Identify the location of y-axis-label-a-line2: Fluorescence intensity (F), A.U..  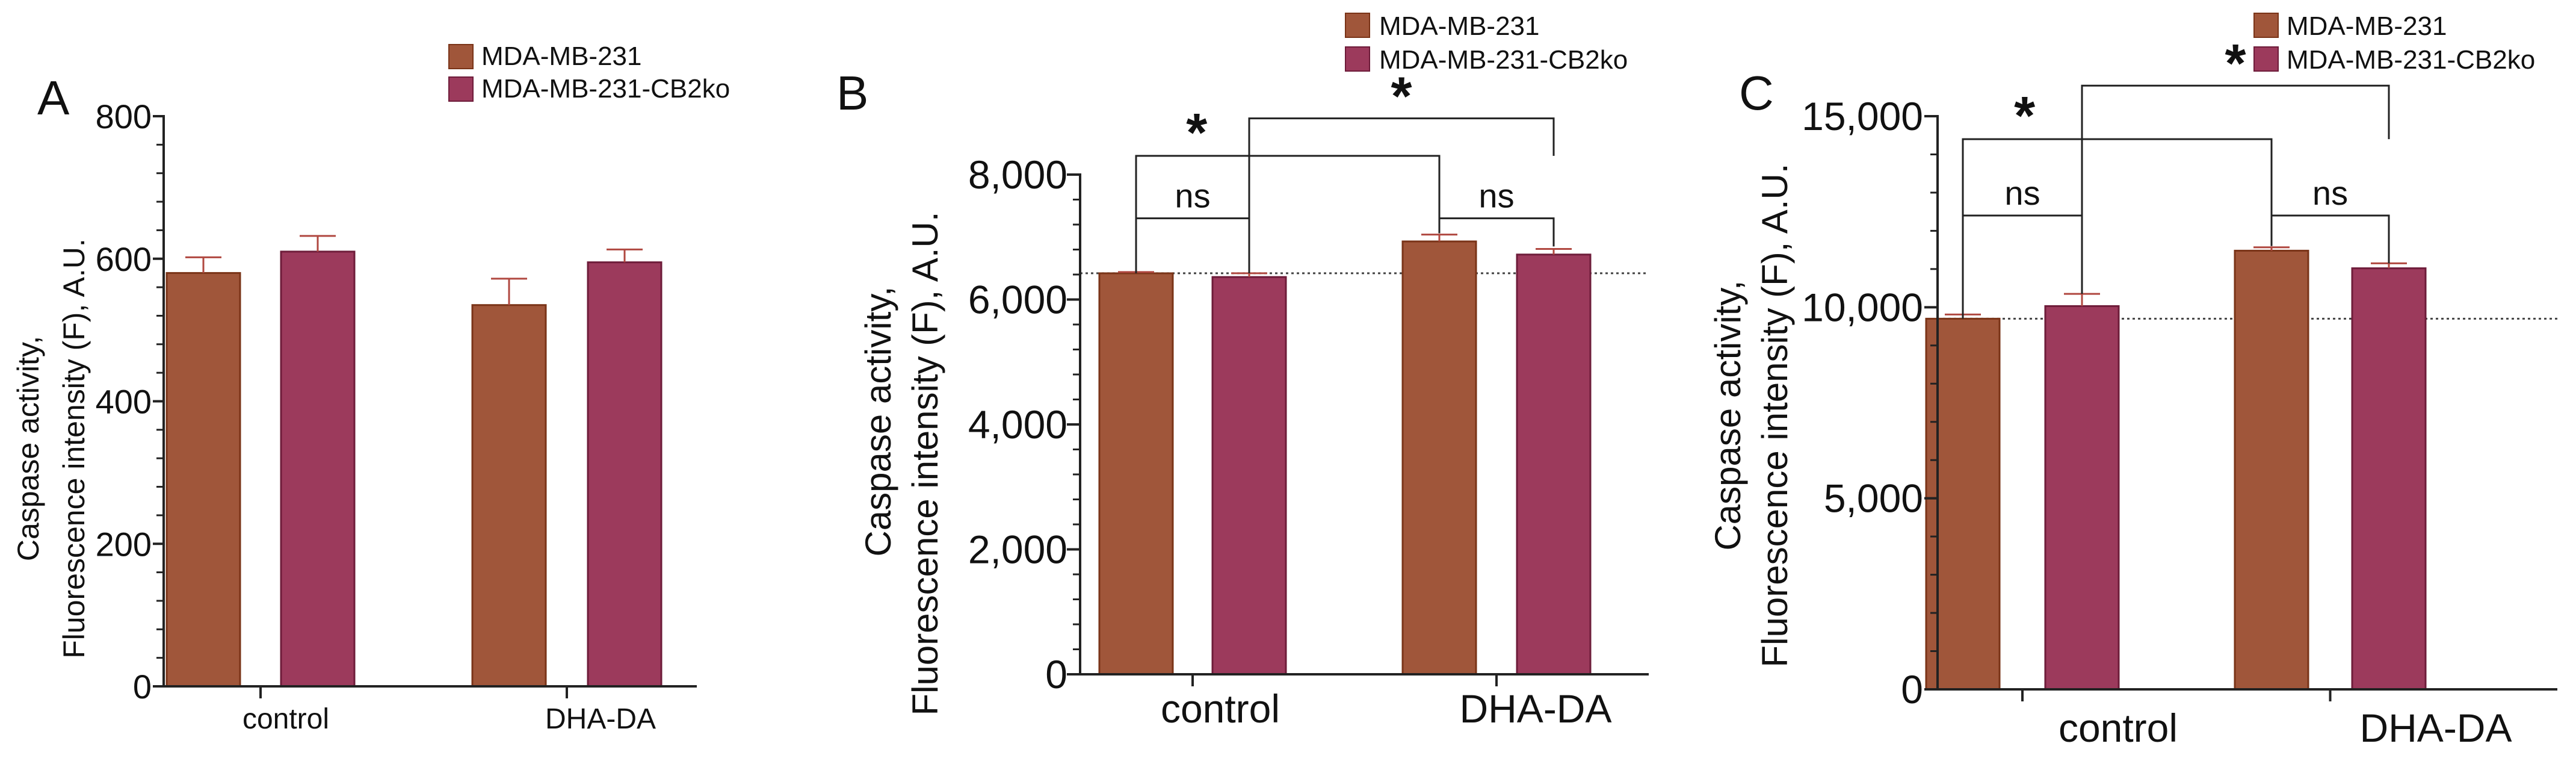
(74, 448).